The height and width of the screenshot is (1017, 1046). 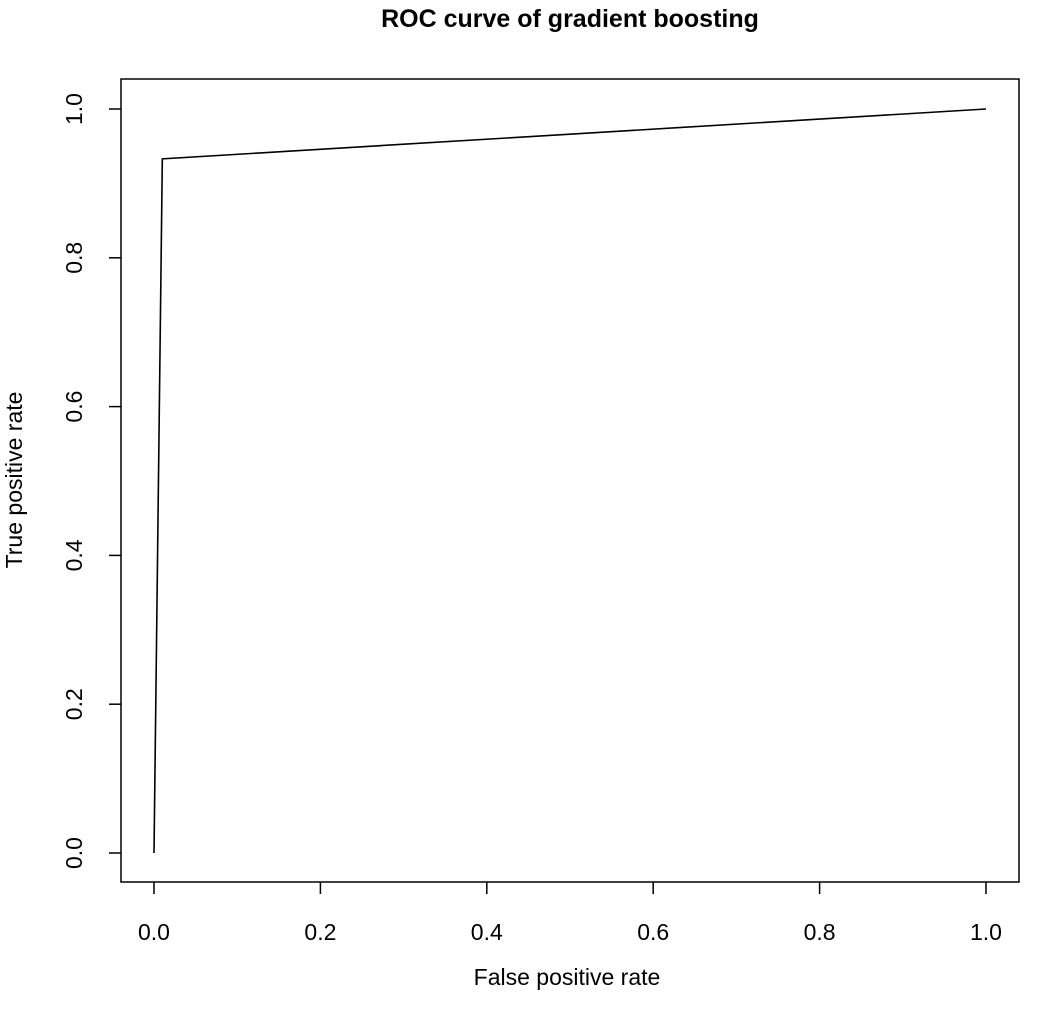 I want to click on y-tick-label: 0.4, so click(x=74, y=555).